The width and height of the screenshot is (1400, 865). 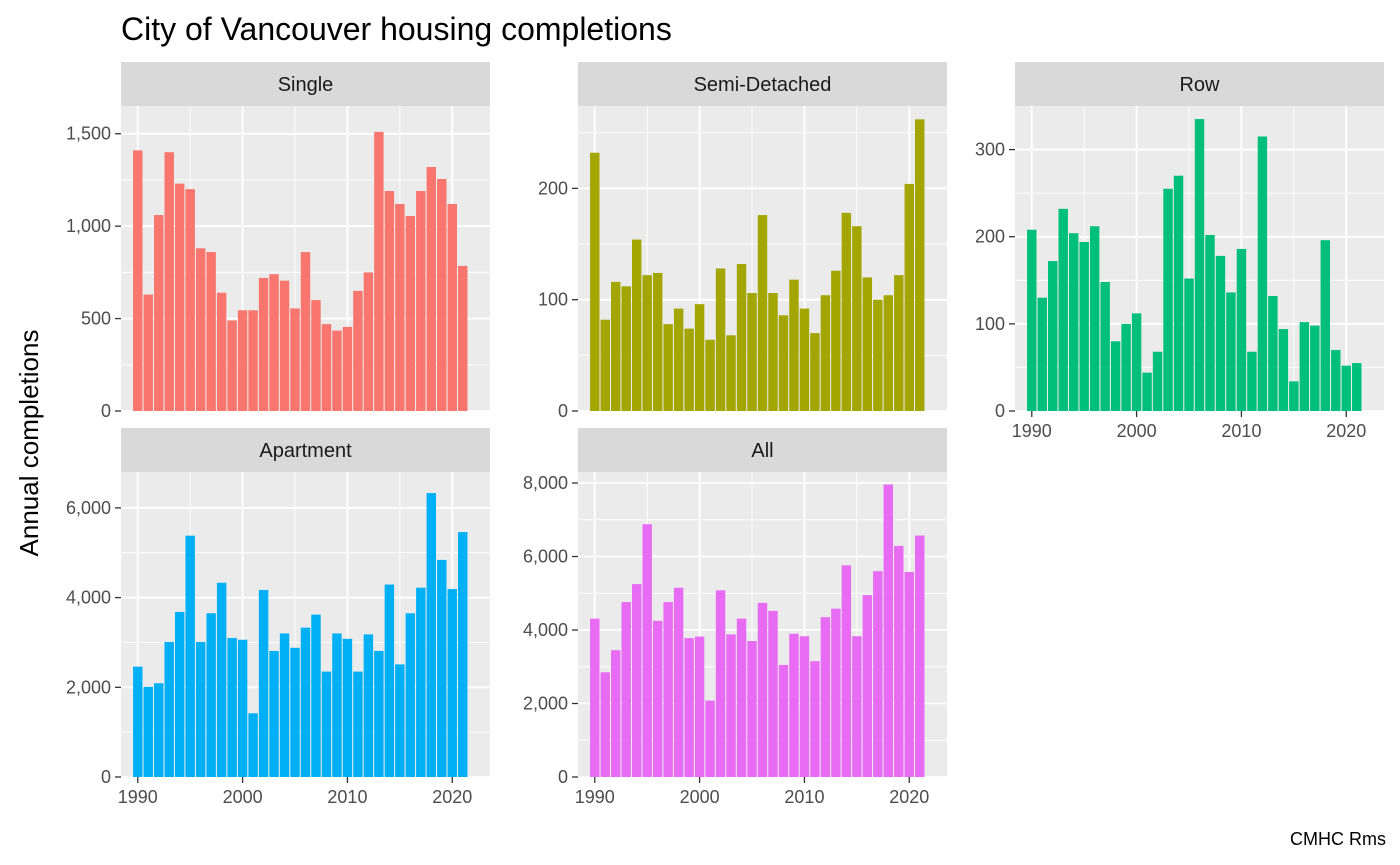 I want to click on y-tick-label: 6,000, so click(x=88, y=508).